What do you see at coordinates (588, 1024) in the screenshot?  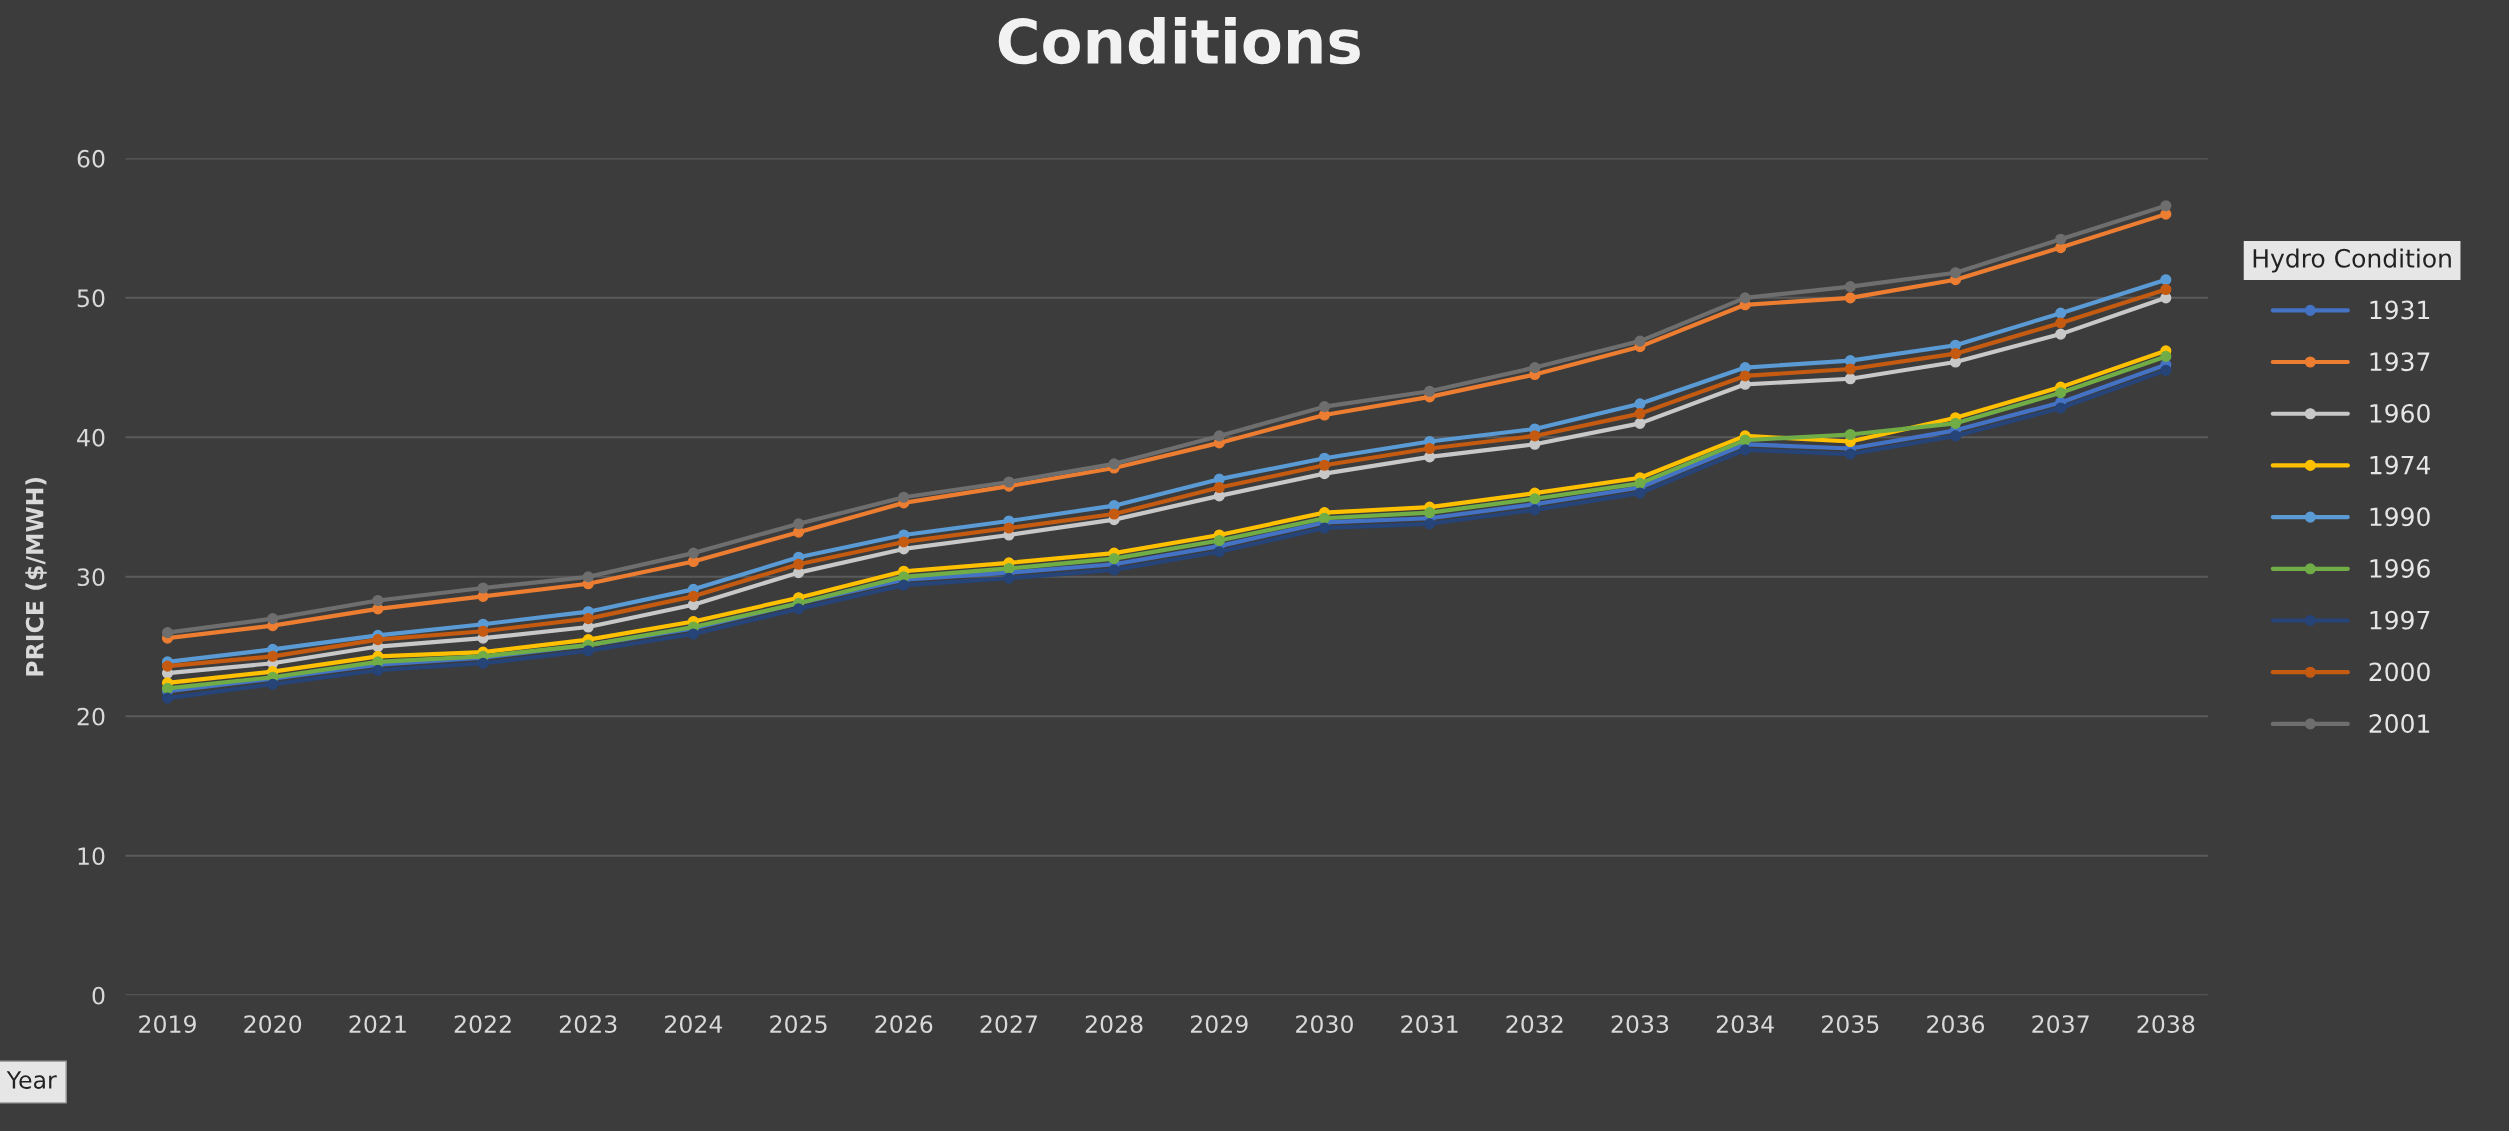 I see `x-tick-label: 2023` at bounding box center [588, 1024].